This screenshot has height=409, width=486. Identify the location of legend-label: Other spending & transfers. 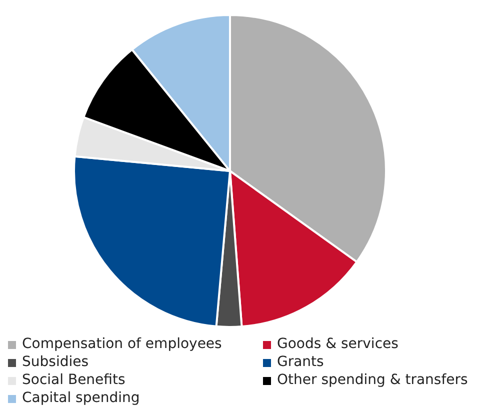
(372, 380).